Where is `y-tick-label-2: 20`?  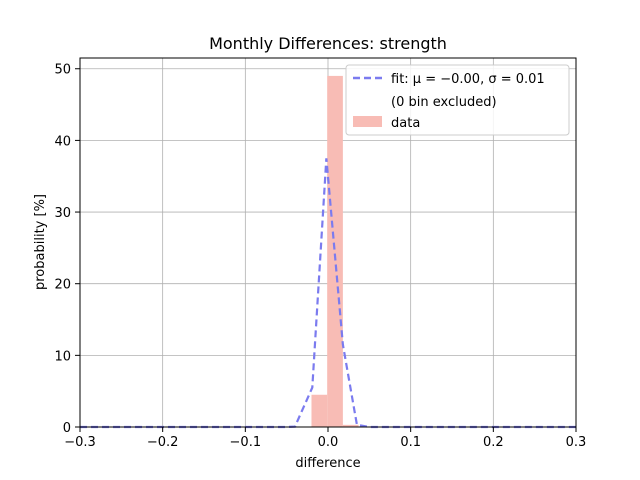
y-tick-label-2: 20 is located at coordinates (62, 285).